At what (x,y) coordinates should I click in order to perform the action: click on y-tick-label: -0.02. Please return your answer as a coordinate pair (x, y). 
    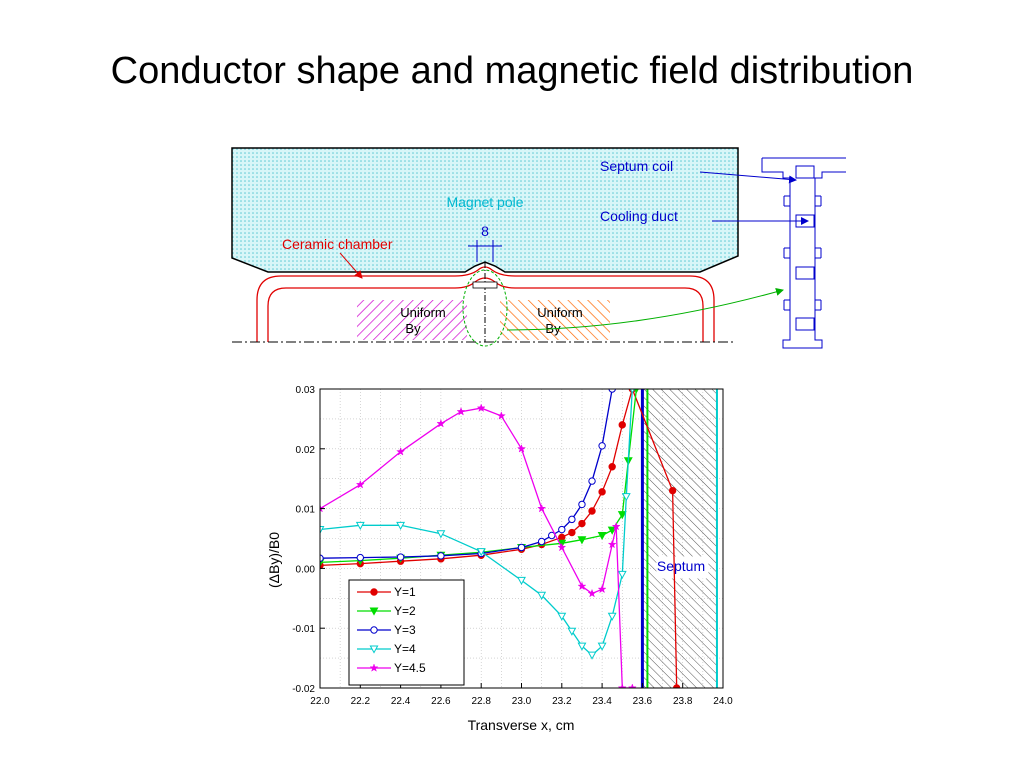
    Looking at the image, I should click on (303, 689).